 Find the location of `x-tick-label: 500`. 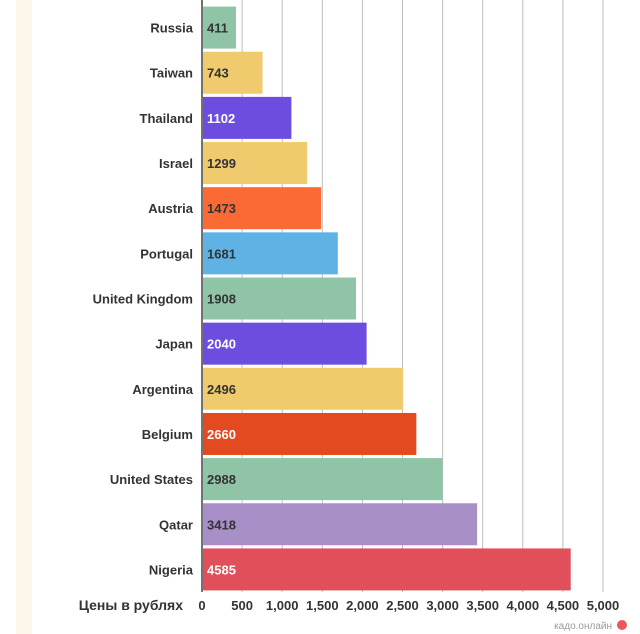

x-tick-label: 500 is located at coordinates (242, 605).